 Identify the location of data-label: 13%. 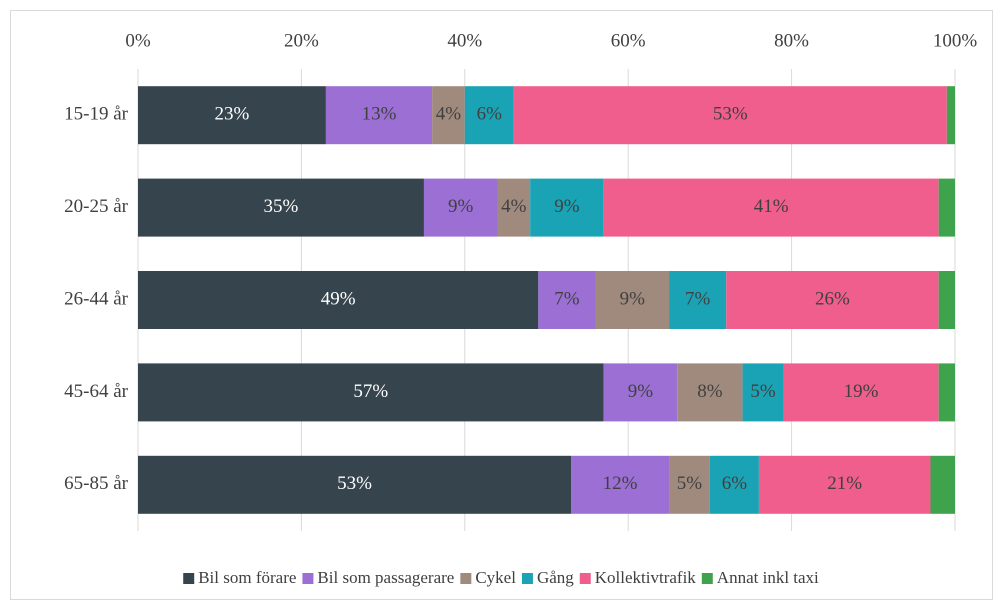
(379, 114).